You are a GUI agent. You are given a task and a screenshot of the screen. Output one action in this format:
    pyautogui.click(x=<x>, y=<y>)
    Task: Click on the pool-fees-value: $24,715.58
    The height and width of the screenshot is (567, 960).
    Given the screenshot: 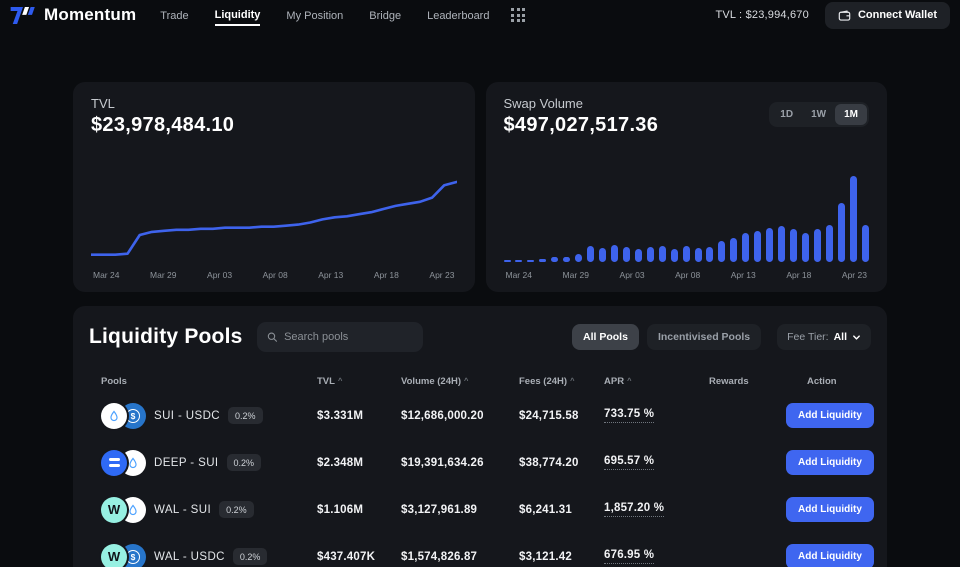 What is the action you would take?
    pyautogui.click(x=549, y=415)
    